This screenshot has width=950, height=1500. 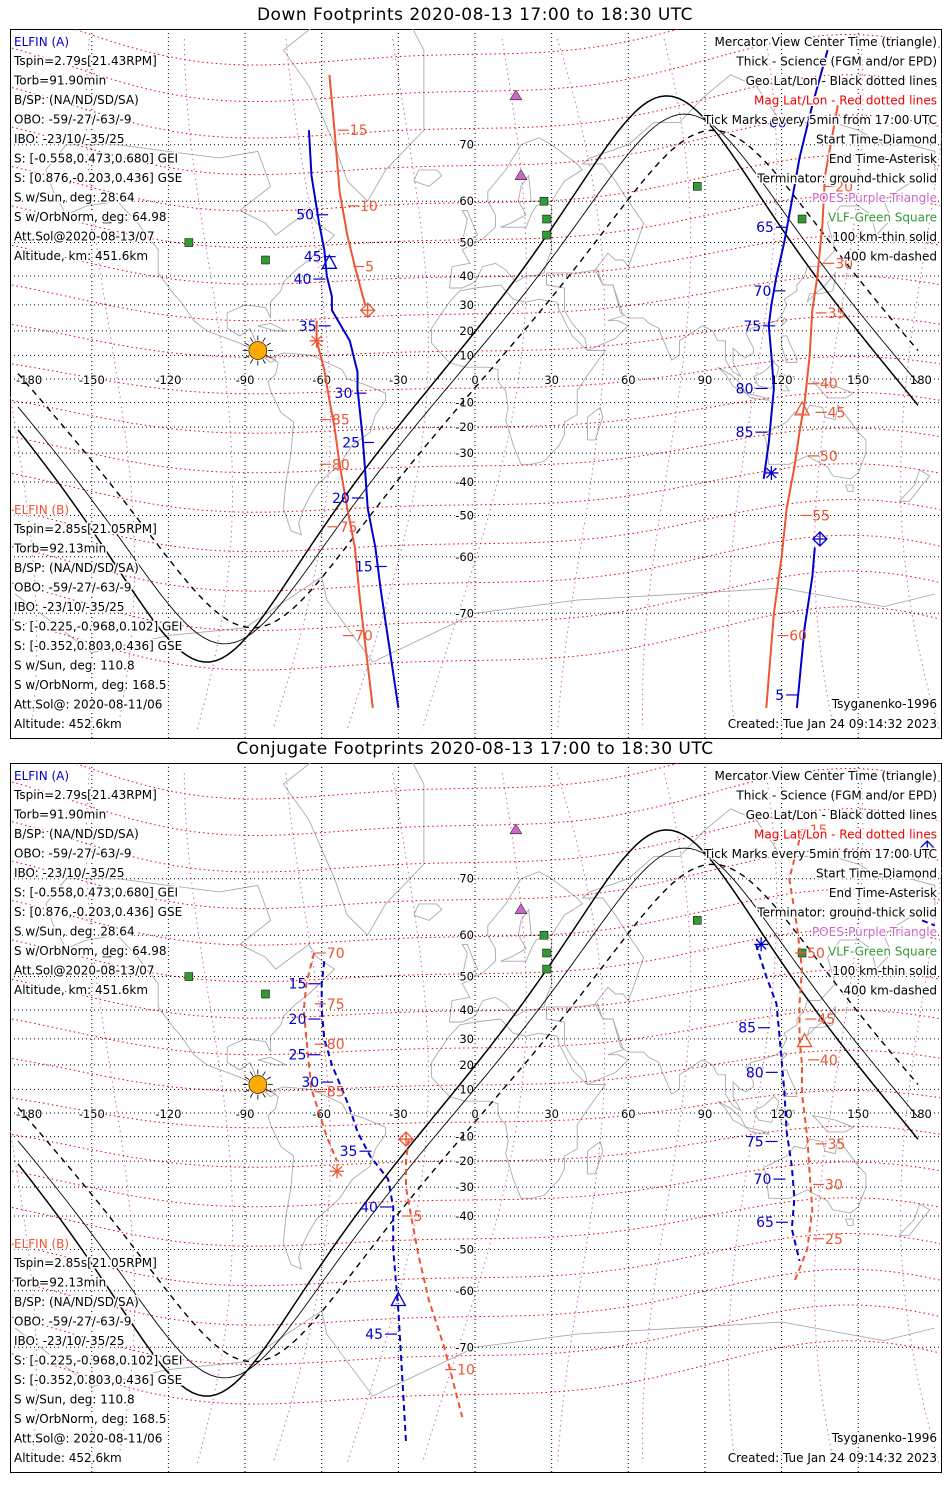 I want to click on elfin-b-tick-label: 5, so click(x=369, y=268).